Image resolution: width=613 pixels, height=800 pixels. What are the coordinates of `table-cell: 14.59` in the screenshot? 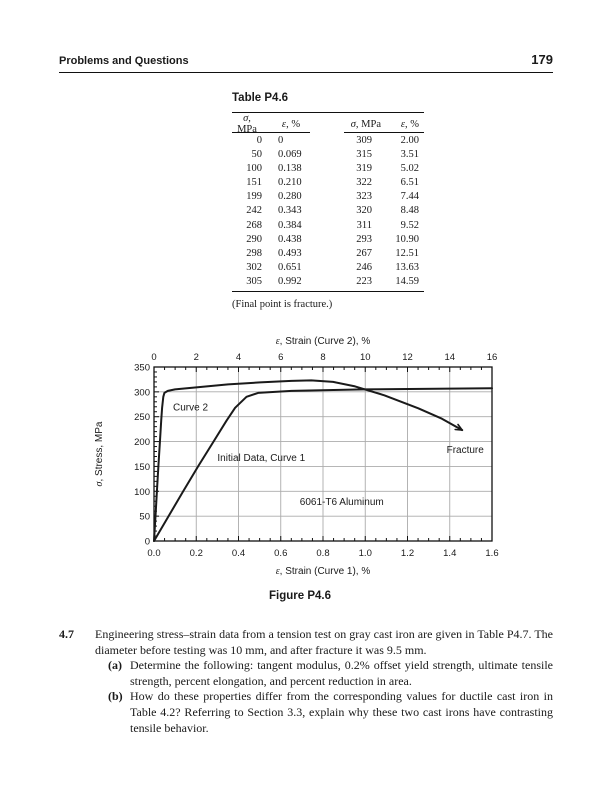 It's located at (407, 281).